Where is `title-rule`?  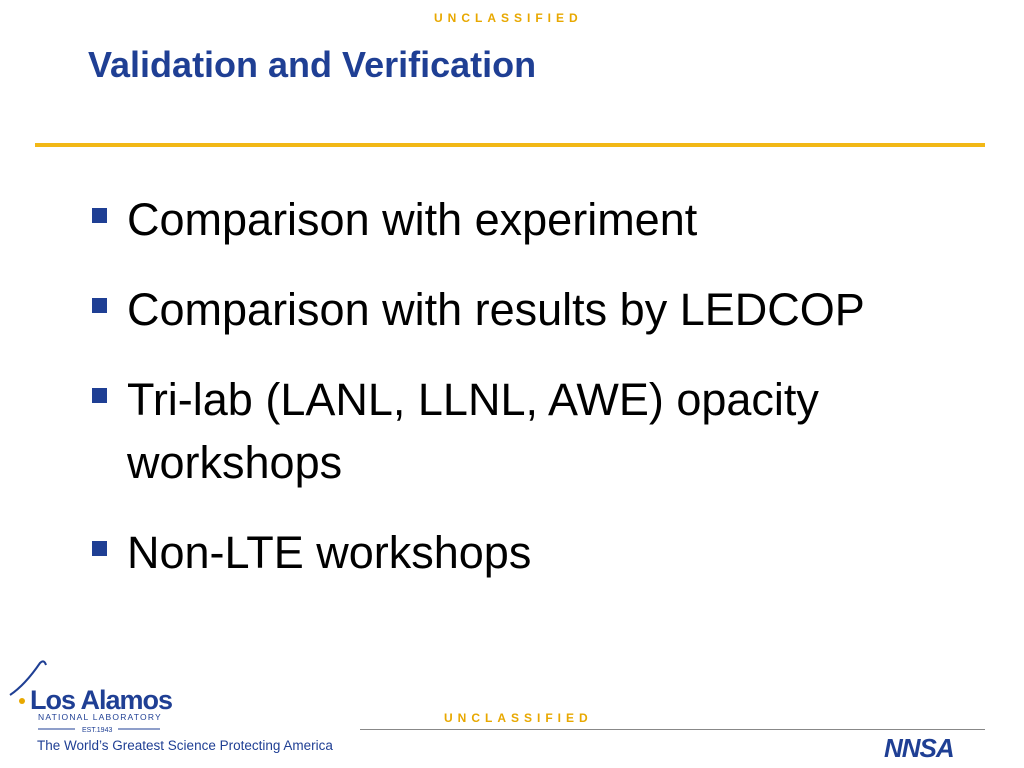
title-rule is located at coordinates (510, 145).